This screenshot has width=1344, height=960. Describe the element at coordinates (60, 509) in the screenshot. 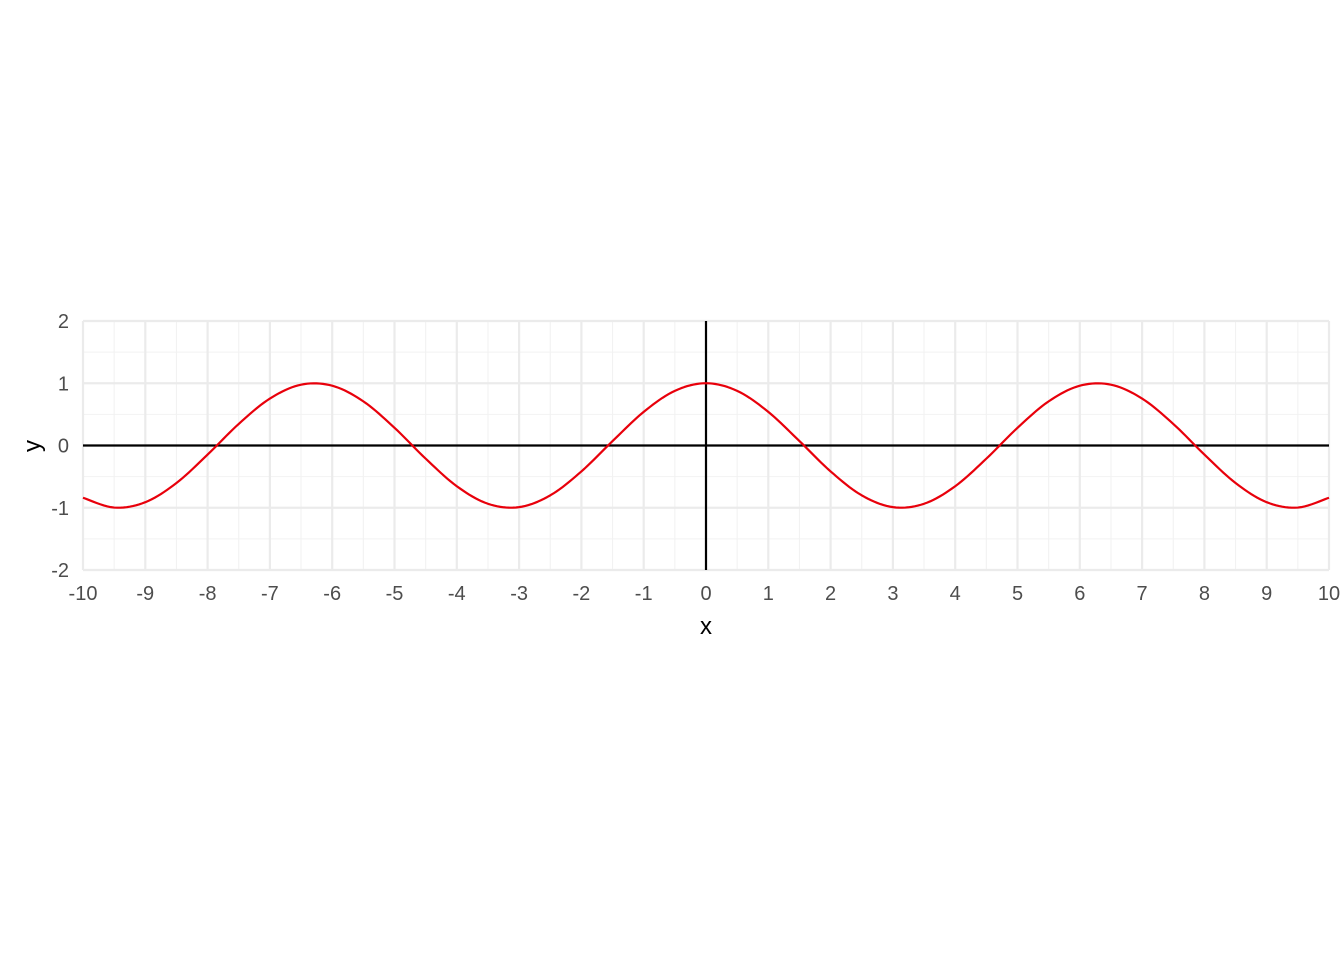

I see `y-tick-label: -1` at that location.